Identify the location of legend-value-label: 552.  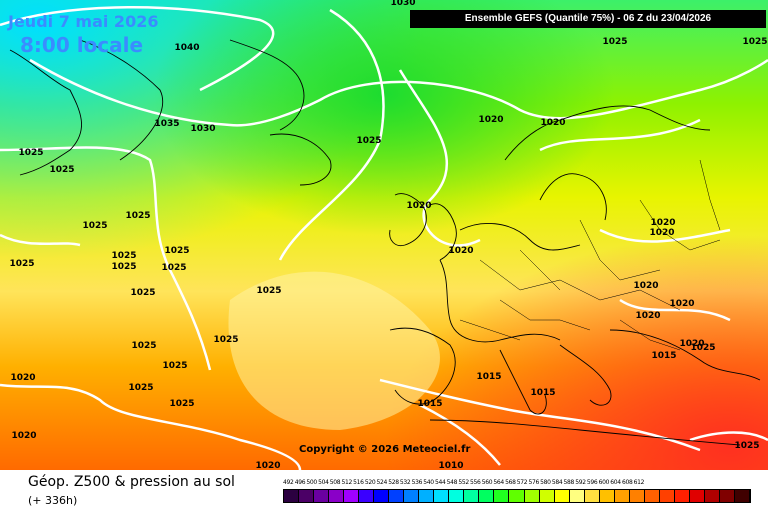
(463, 482).